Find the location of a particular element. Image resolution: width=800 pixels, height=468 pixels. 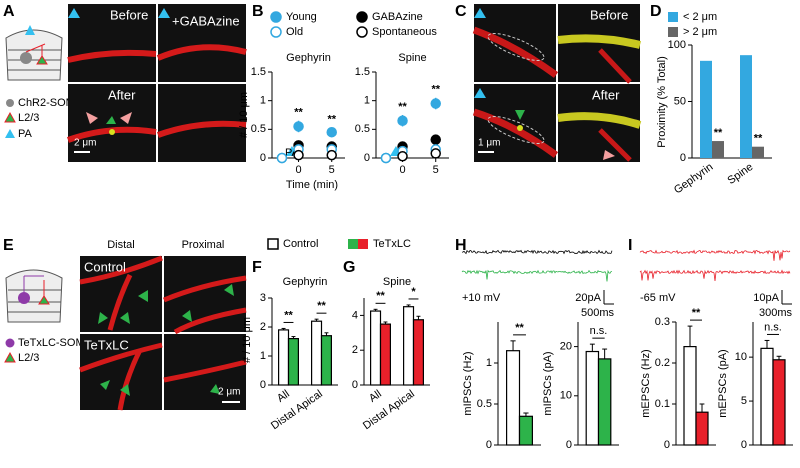

panel-letter: G is located at coordinates (349, 267).